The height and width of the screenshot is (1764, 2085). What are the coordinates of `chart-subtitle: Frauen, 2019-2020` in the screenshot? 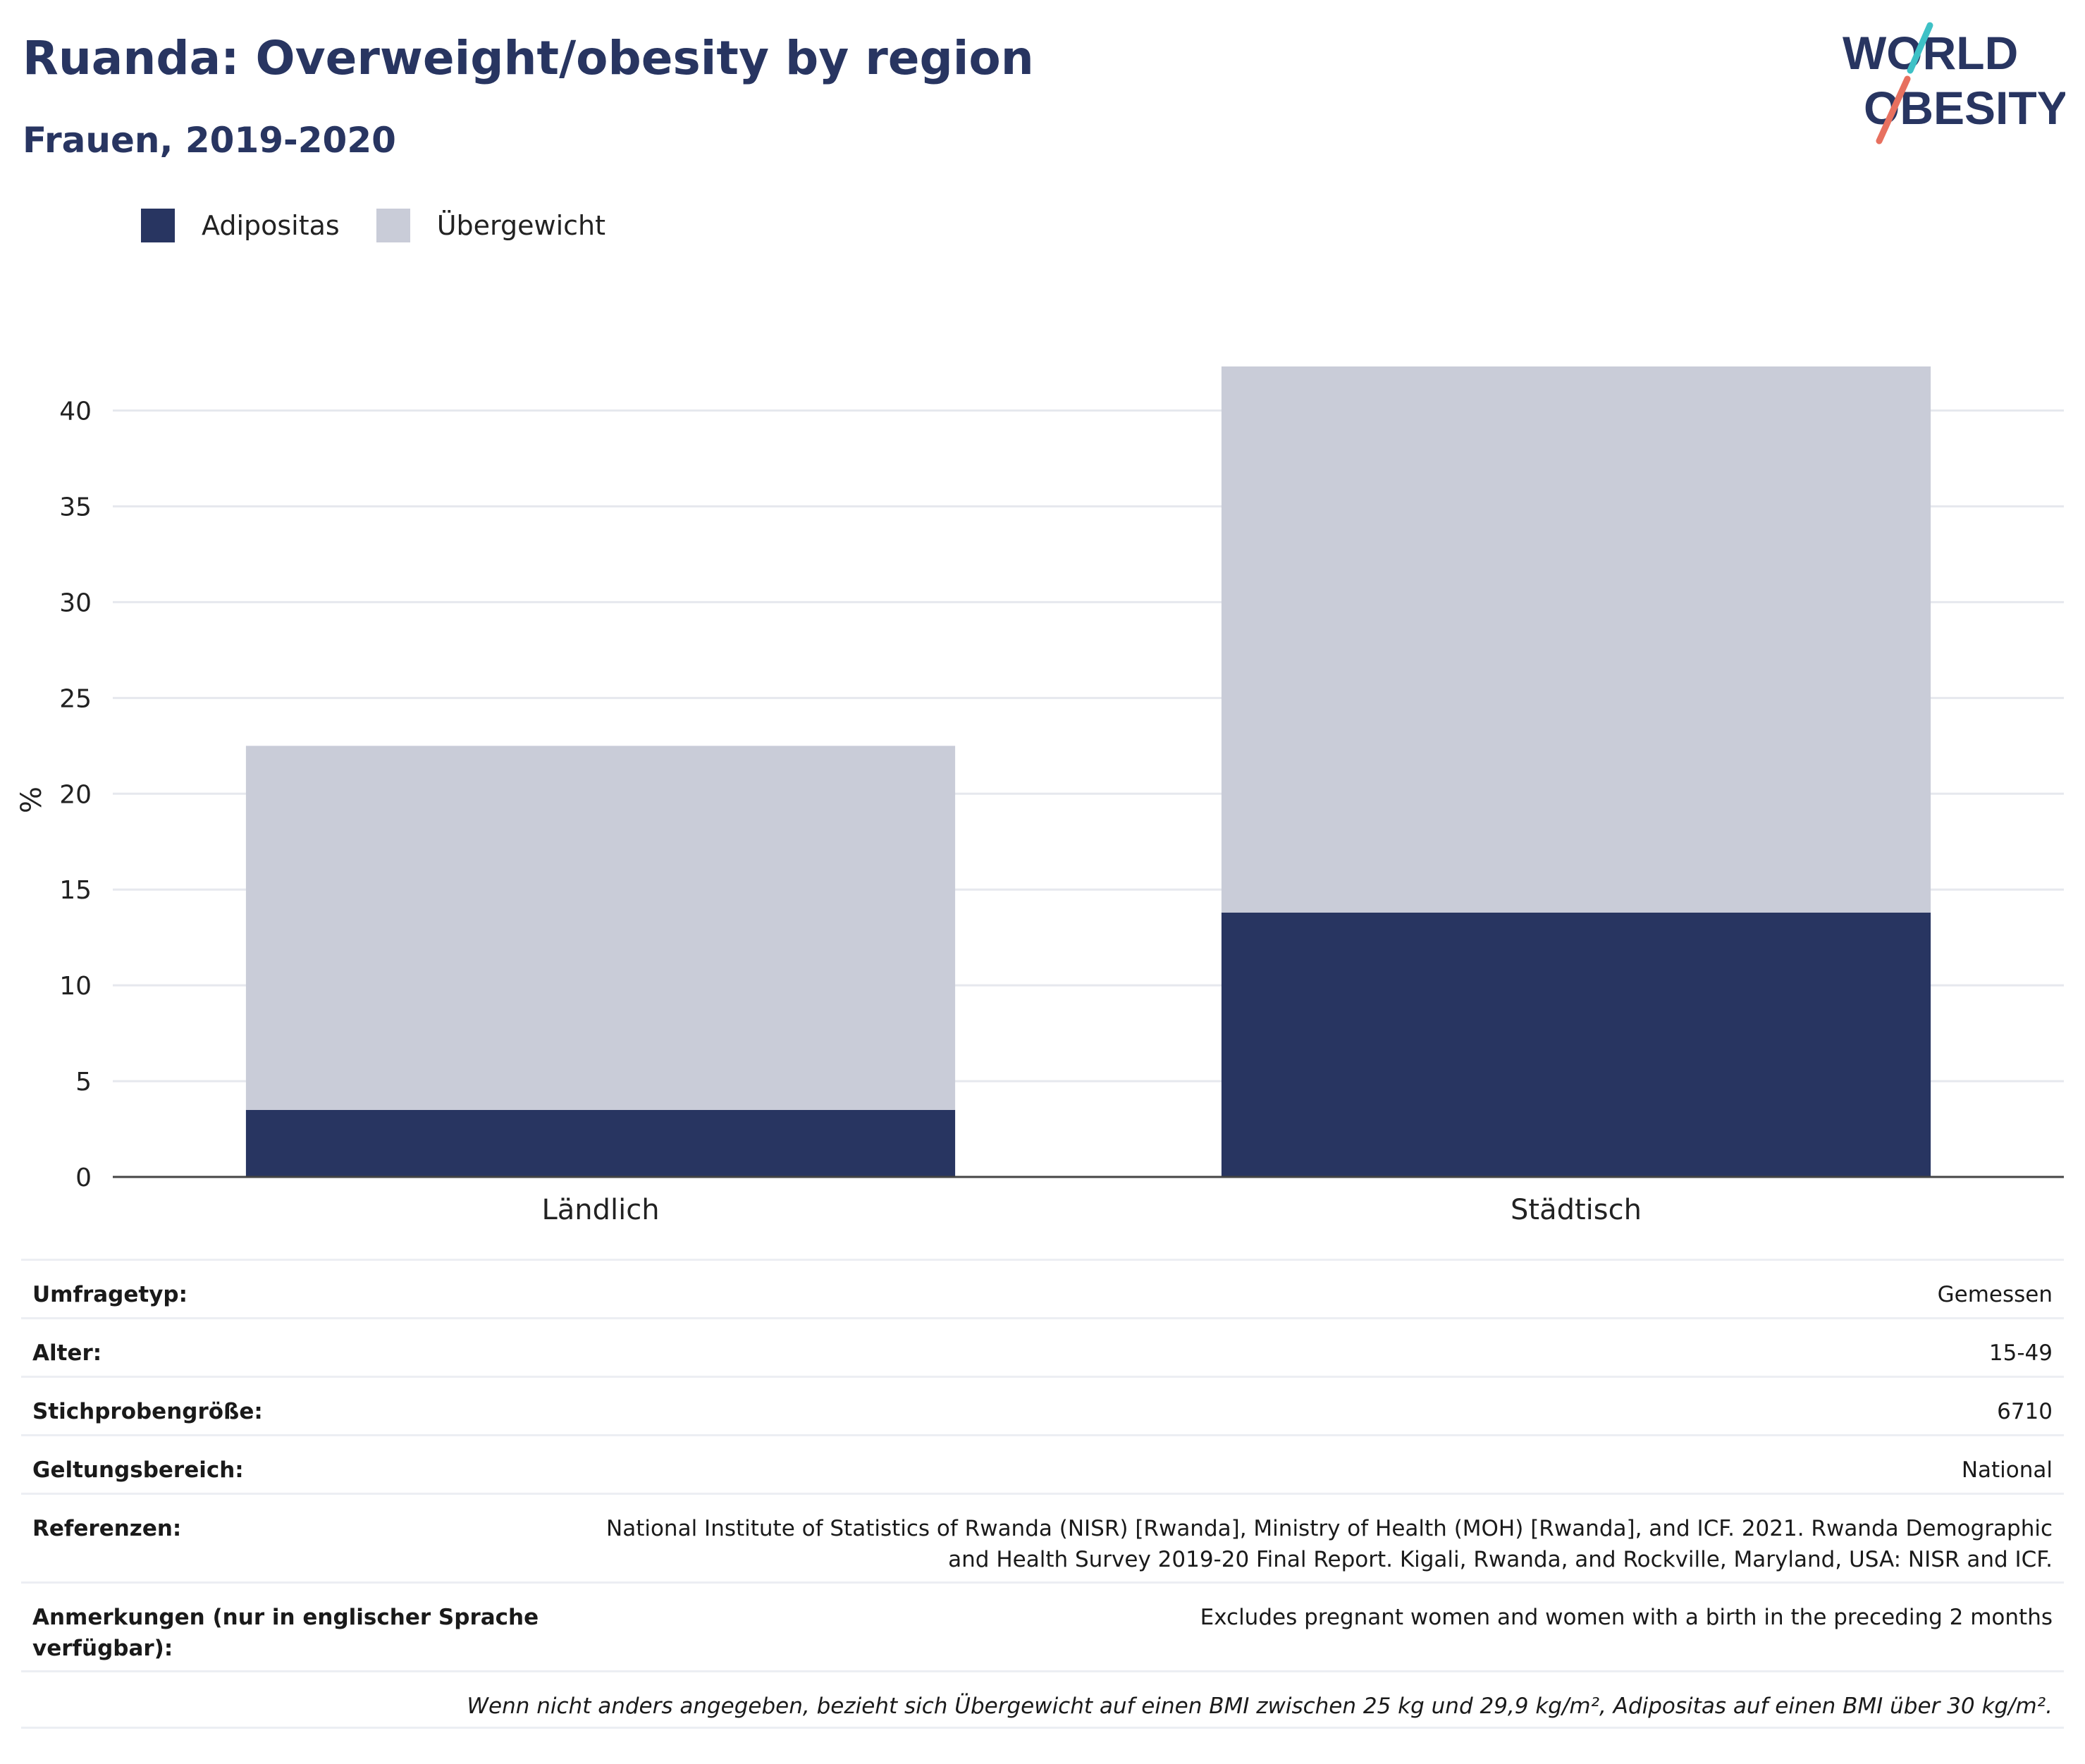 It's located at (209, 140).